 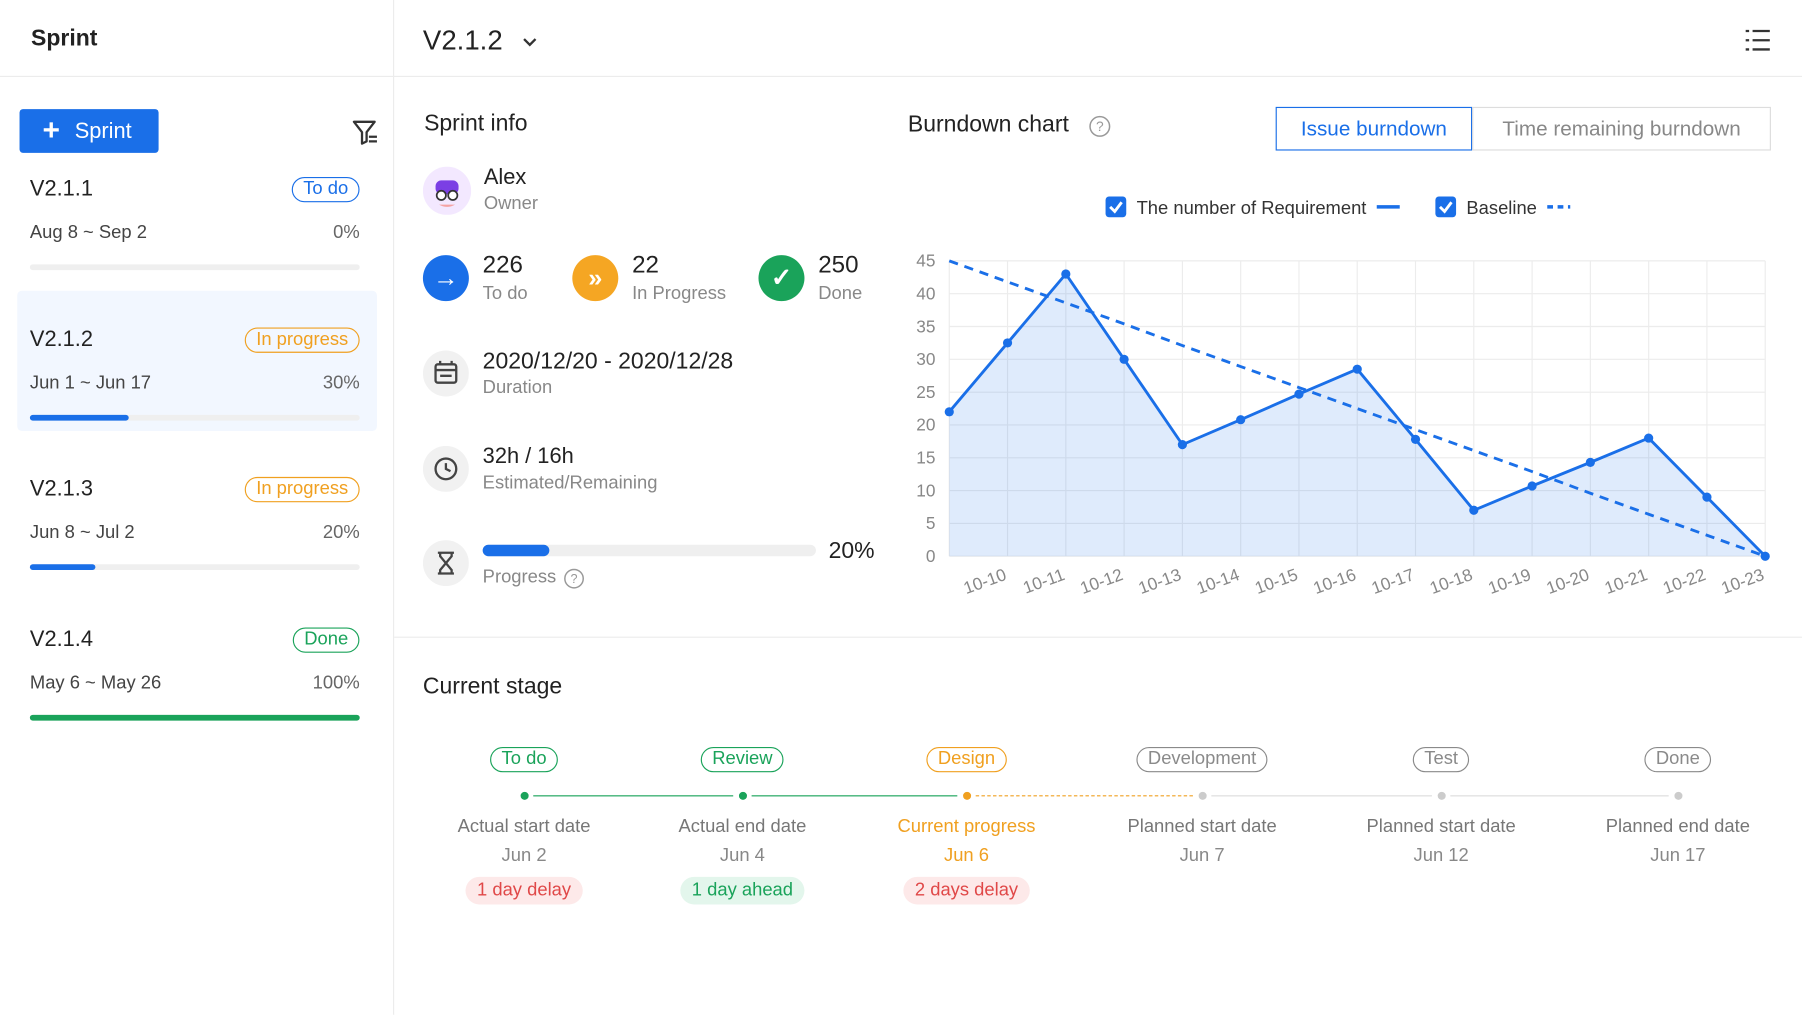 I want to click on header-divider, so click(x=901, y=76).